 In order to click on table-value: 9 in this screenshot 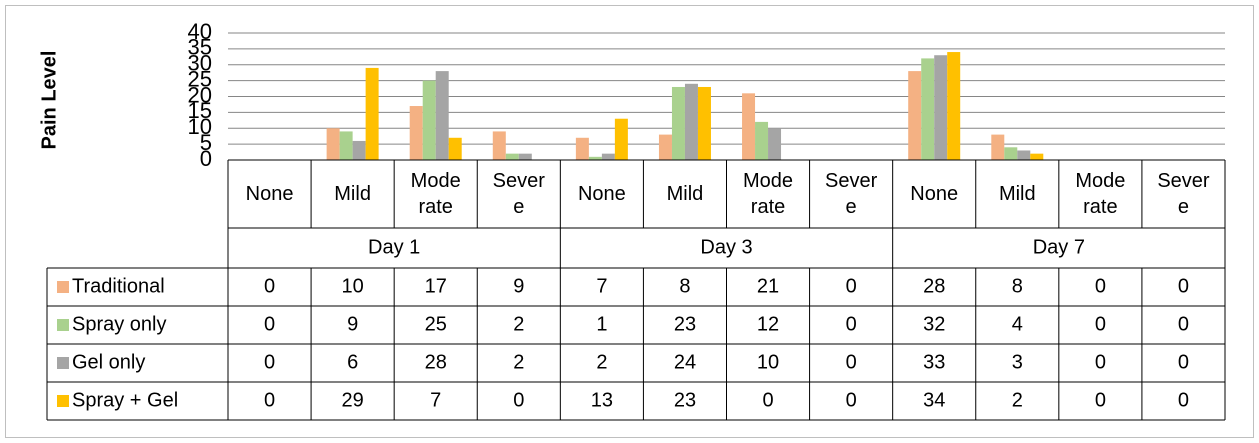, I will do `click(352, 324)`.